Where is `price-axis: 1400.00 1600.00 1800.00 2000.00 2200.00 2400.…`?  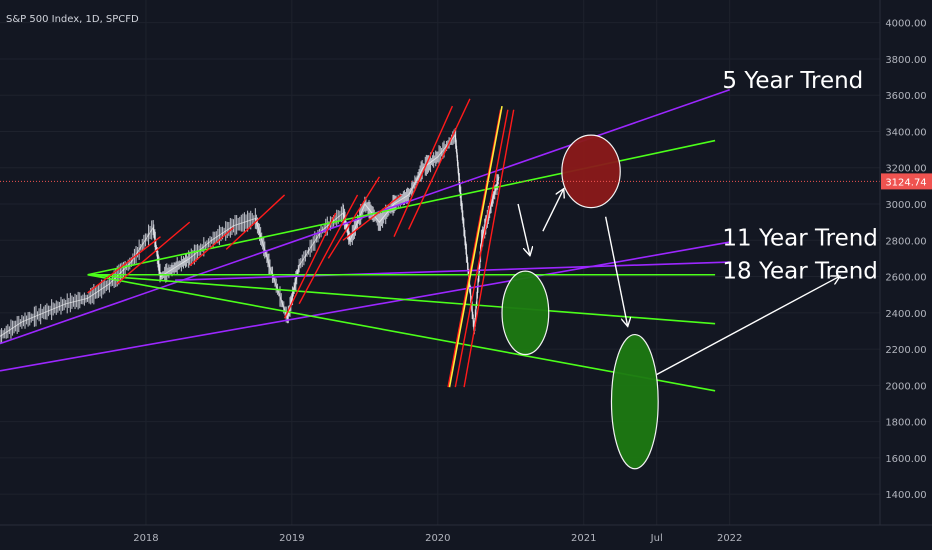
price-axis: 1400.00 1600.00 1800.00 2000.00 2200.00 2400.… is located at coordinates (905, 260).